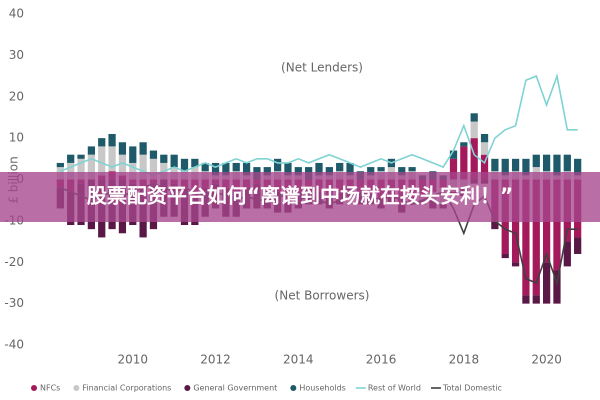  What do you see at coordinates (298, 360) in the screenshot?
I see `x-tick-label: 2014` at bounding box center [298, 360].